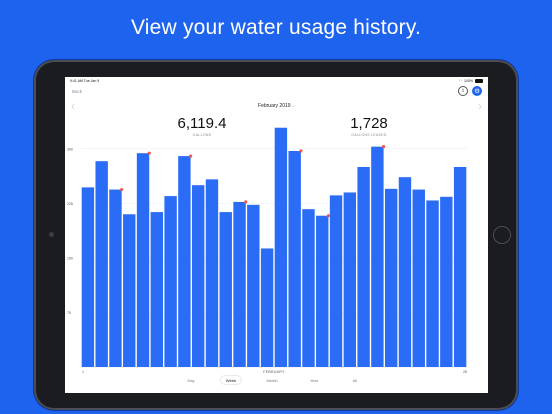 The width and height of the screenshot is (552, 414). Describe the element at coordinates (502, 235) in the screenshot. I see `home-button` at that location.